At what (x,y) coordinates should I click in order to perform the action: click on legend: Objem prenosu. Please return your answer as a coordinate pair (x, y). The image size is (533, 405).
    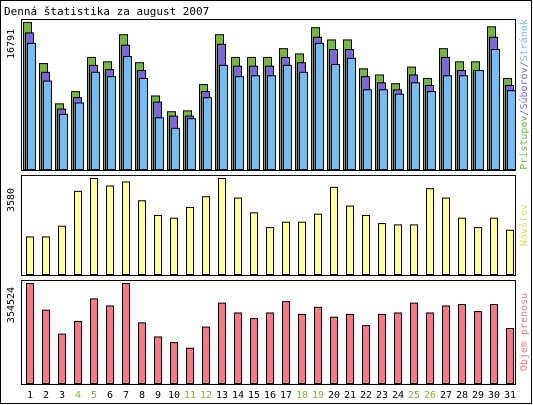
    Looking at the image, I should click on (524, 332).